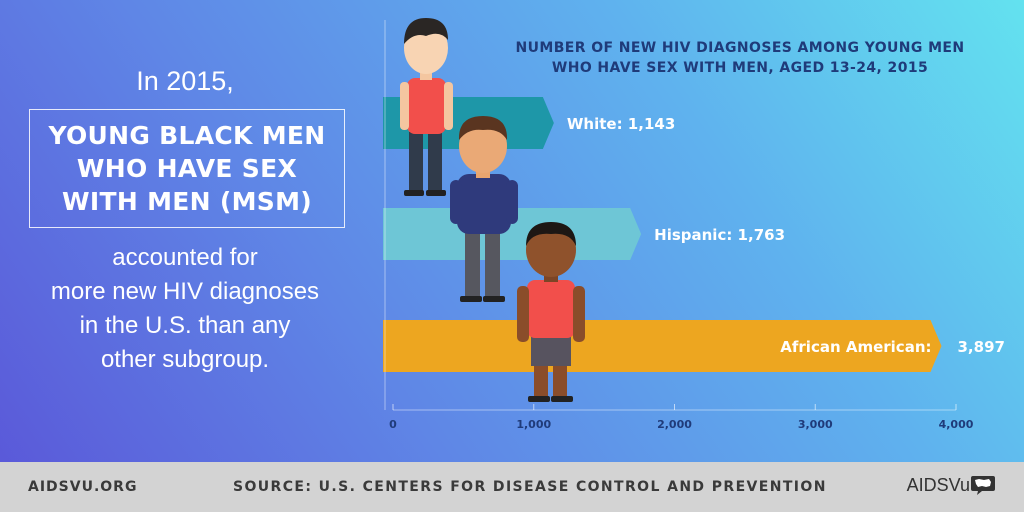 The height and width of the screenshot is (512, 1024). Describe the element at coordinates (551, 312) in the screenshot. I see `african-american-man-illustration` at that location.